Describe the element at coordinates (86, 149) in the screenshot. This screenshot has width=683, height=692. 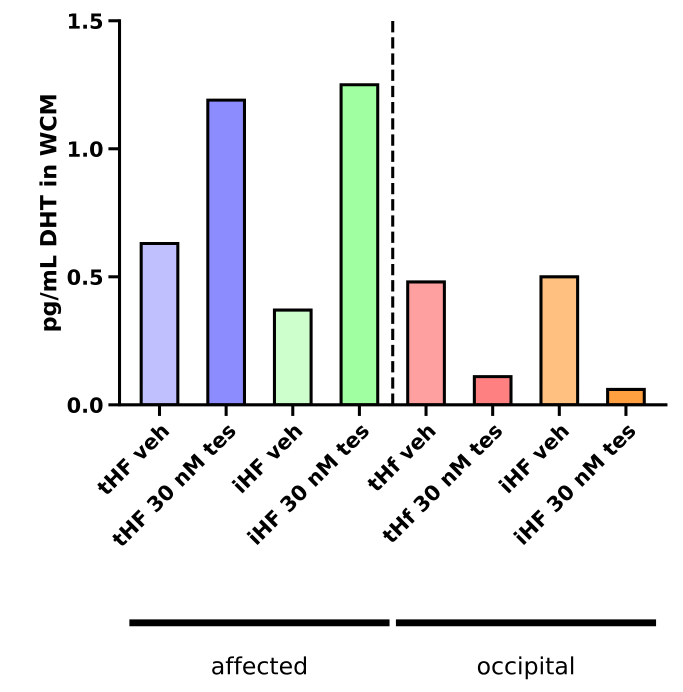
I see `y-tick-label: 1.0` at that location.